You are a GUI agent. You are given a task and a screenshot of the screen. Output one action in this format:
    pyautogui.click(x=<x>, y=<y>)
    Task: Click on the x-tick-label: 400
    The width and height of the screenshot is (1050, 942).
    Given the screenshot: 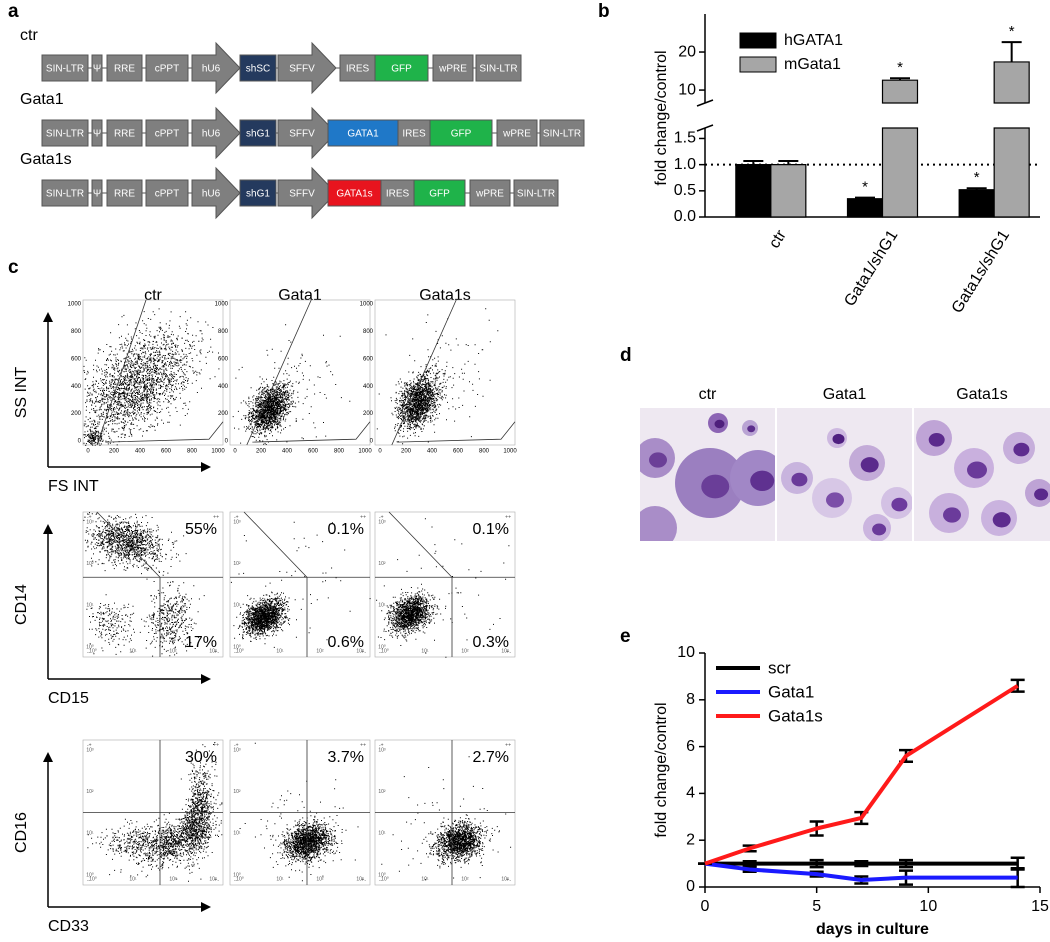 What is the action you would take?
    pyautogui.click(x=140, y=452)
    